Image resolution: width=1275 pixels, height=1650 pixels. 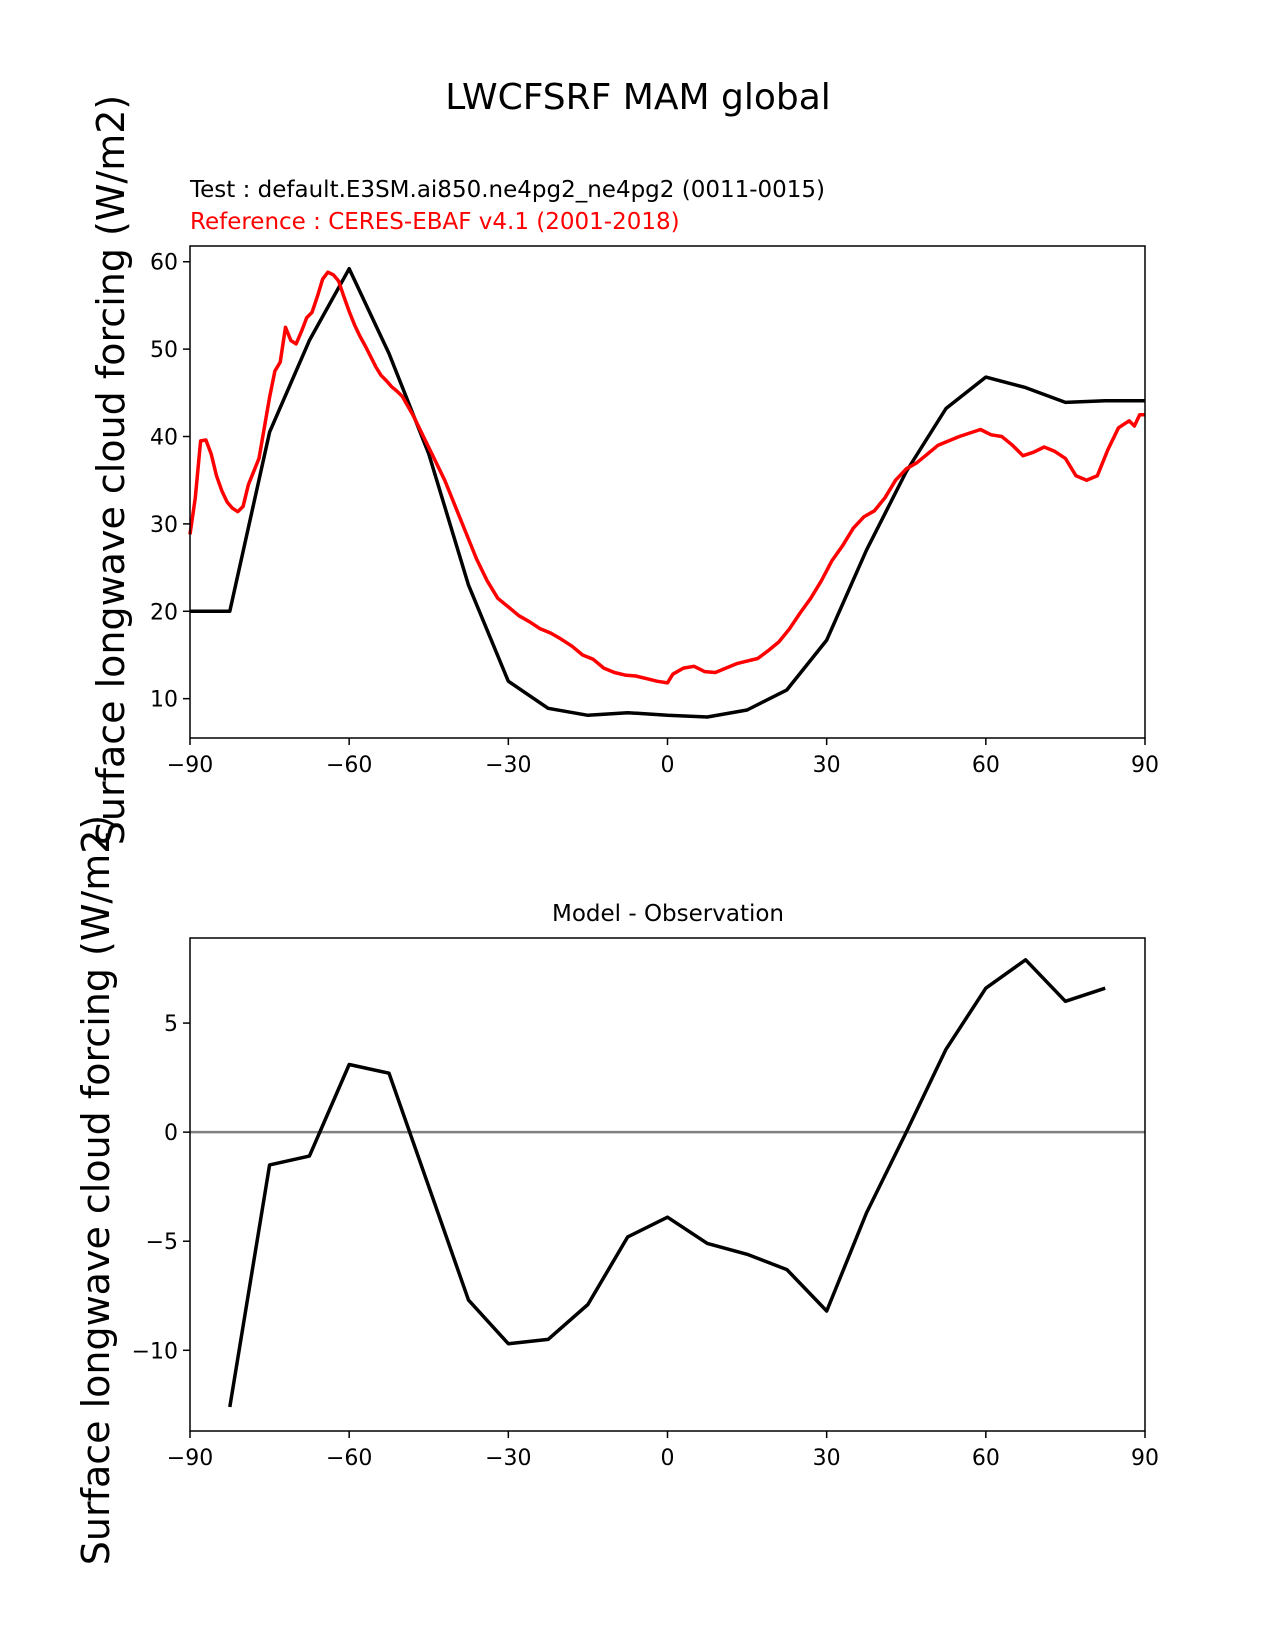 I want to click on y-tick-label: 50, so click(x=164, y=350).